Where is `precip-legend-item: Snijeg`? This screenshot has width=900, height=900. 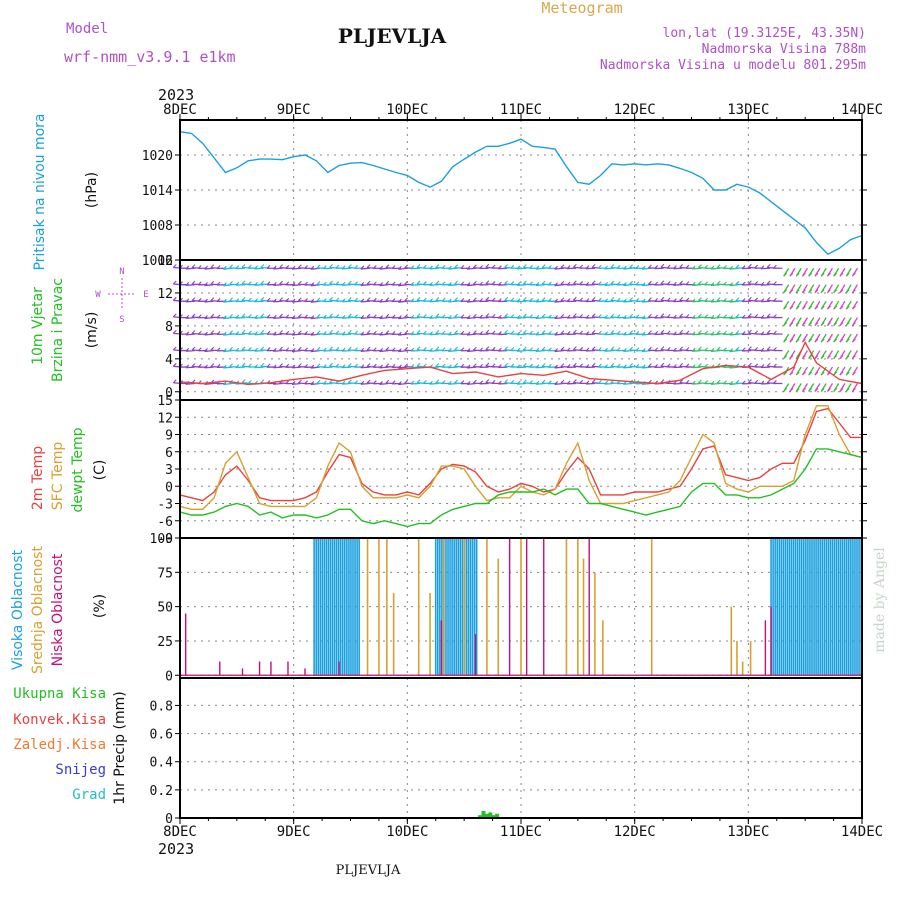 precip-legend-item: Snijeg is located at coordinates (80, 770).